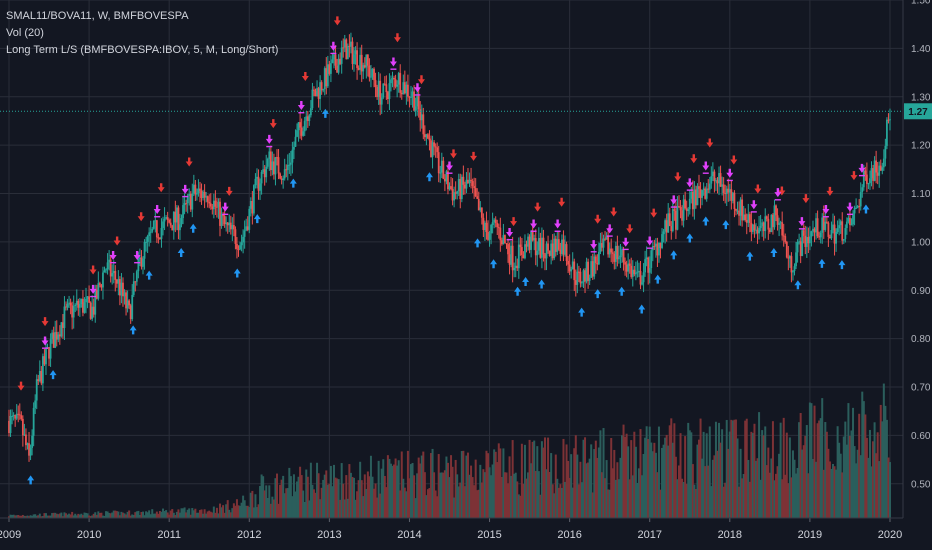 Image resolution: width=932 pixels, height=550 pixels. Describe the element at coordinates (921, 49) in the screenshot. I see `y-tick-label: 1.40` at that location.